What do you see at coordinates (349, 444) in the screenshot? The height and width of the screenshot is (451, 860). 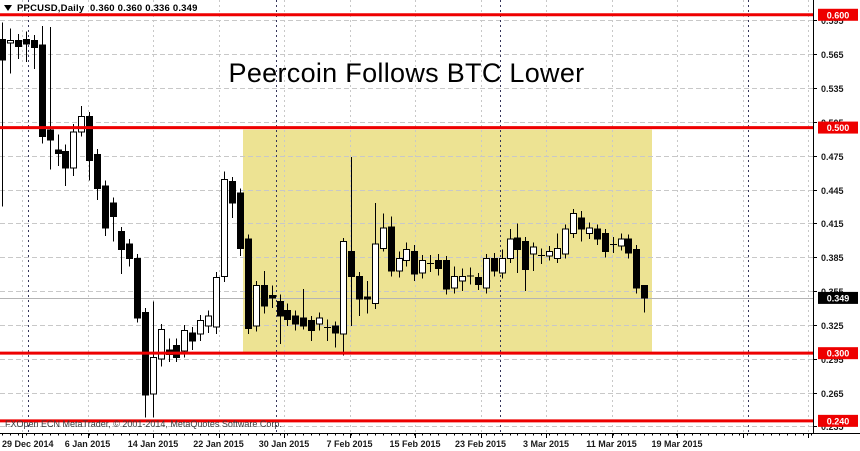 I see `date-tick-label: 7 Feb 2015` at bounding box center [349, 444].